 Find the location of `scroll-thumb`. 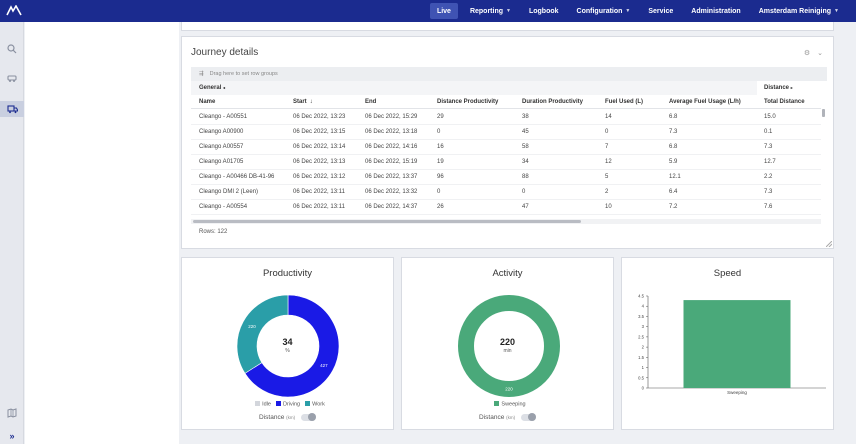

scroll-thumb is located at coordinates (387, 221).